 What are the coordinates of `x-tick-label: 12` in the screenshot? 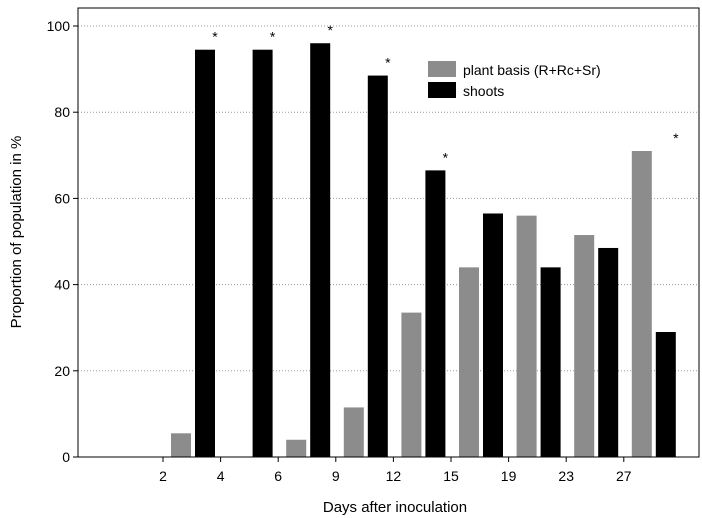 It's located at (394, 476).